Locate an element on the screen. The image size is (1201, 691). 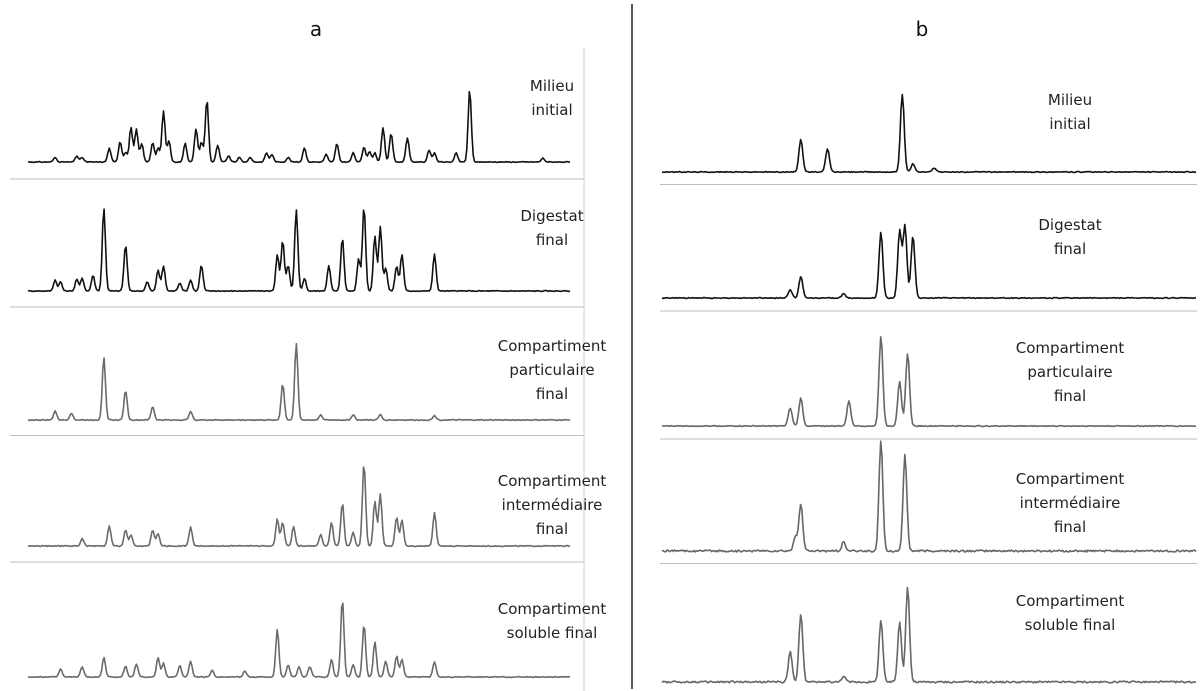
panel-b-label: b is located at coordinates (922, 29).